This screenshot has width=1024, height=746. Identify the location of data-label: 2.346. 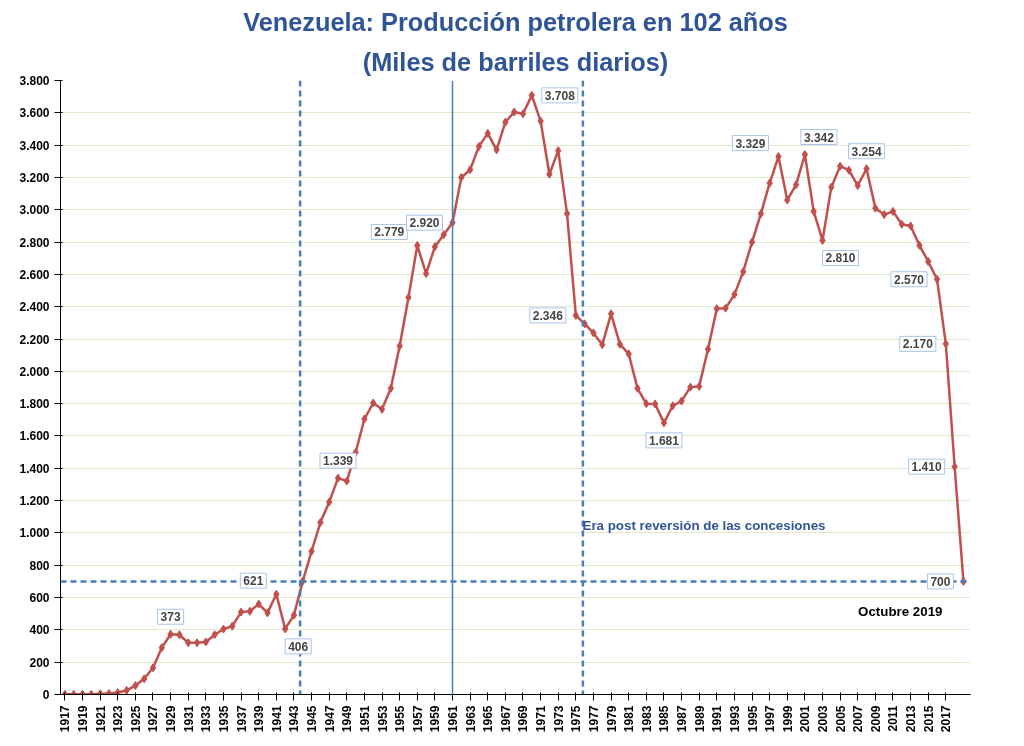
(548, 315).